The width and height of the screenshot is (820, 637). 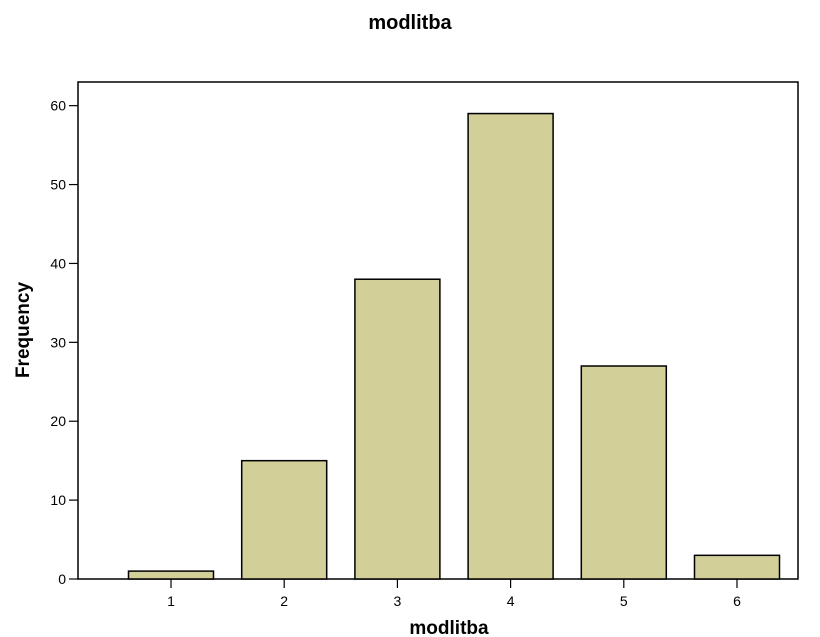 What do you see at coordinates (62, 579) in the screenshot?
I see `y-tick-label: 0` at bounding box center [62, 579].